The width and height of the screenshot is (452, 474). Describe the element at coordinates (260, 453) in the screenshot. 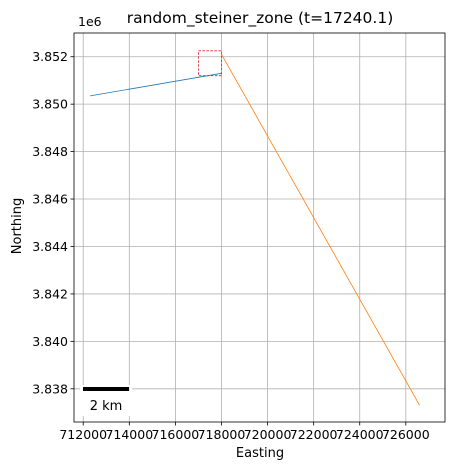

I see `x-axis-label: Easting` at that location.